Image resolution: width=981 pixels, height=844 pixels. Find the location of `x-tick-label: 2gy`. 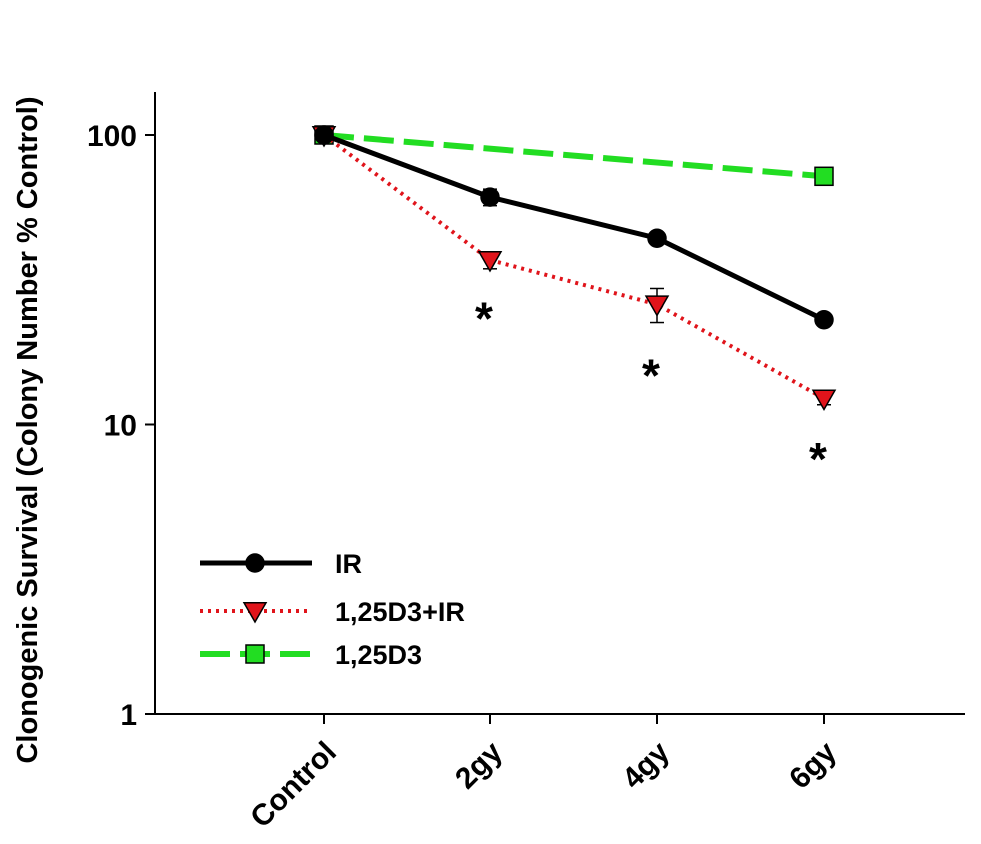

x-tick-label: 2gy is located at coordinates (479, 765).